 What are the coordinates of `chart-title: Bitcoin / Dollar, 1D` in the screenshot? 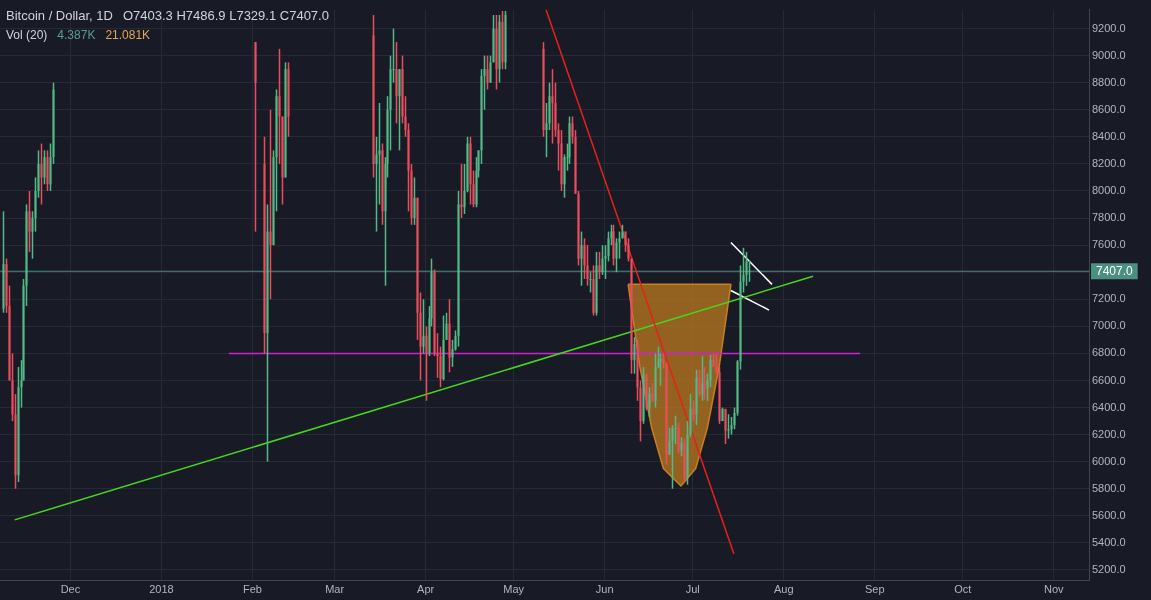 It's located at (59, 15).